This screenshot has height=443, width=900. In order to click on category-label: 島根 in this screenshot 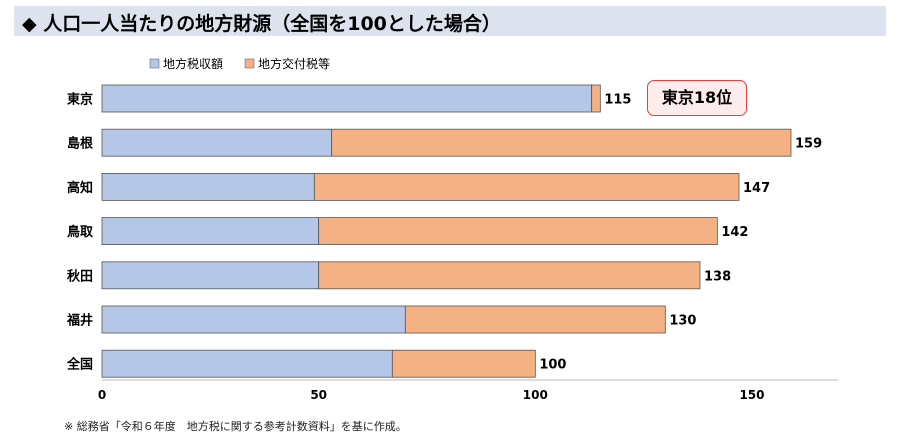, I will do `click(80, 144)`.